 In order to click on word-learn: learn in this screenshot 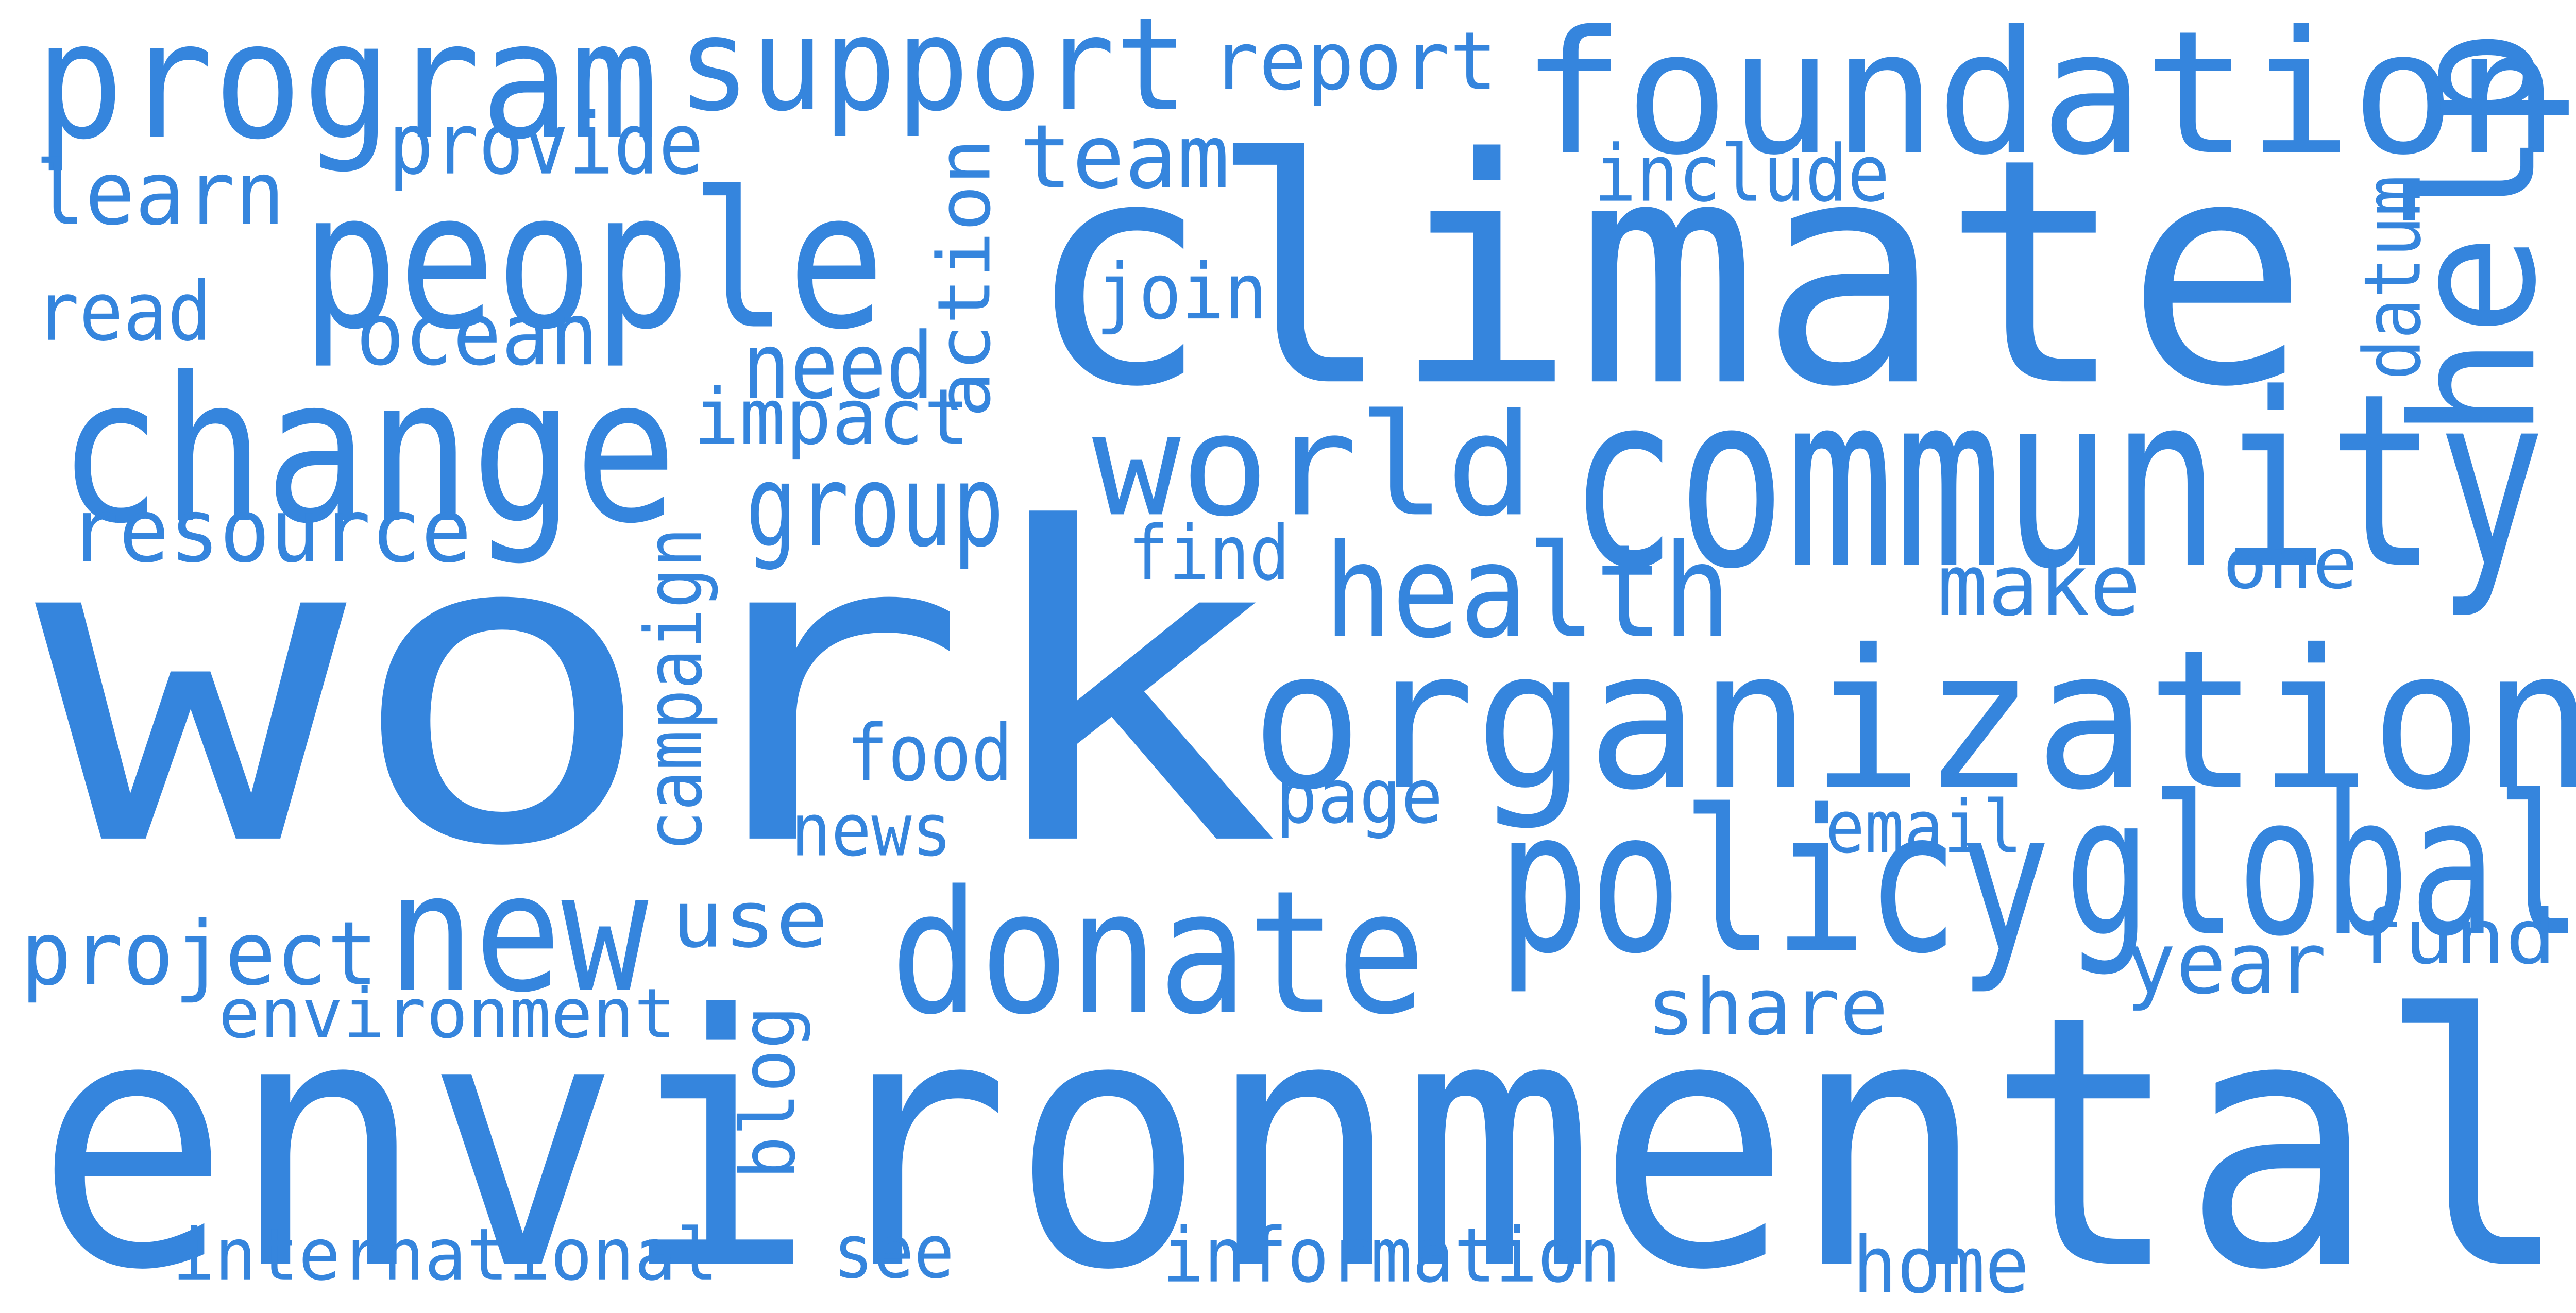, I will do `click(160, 193)`.